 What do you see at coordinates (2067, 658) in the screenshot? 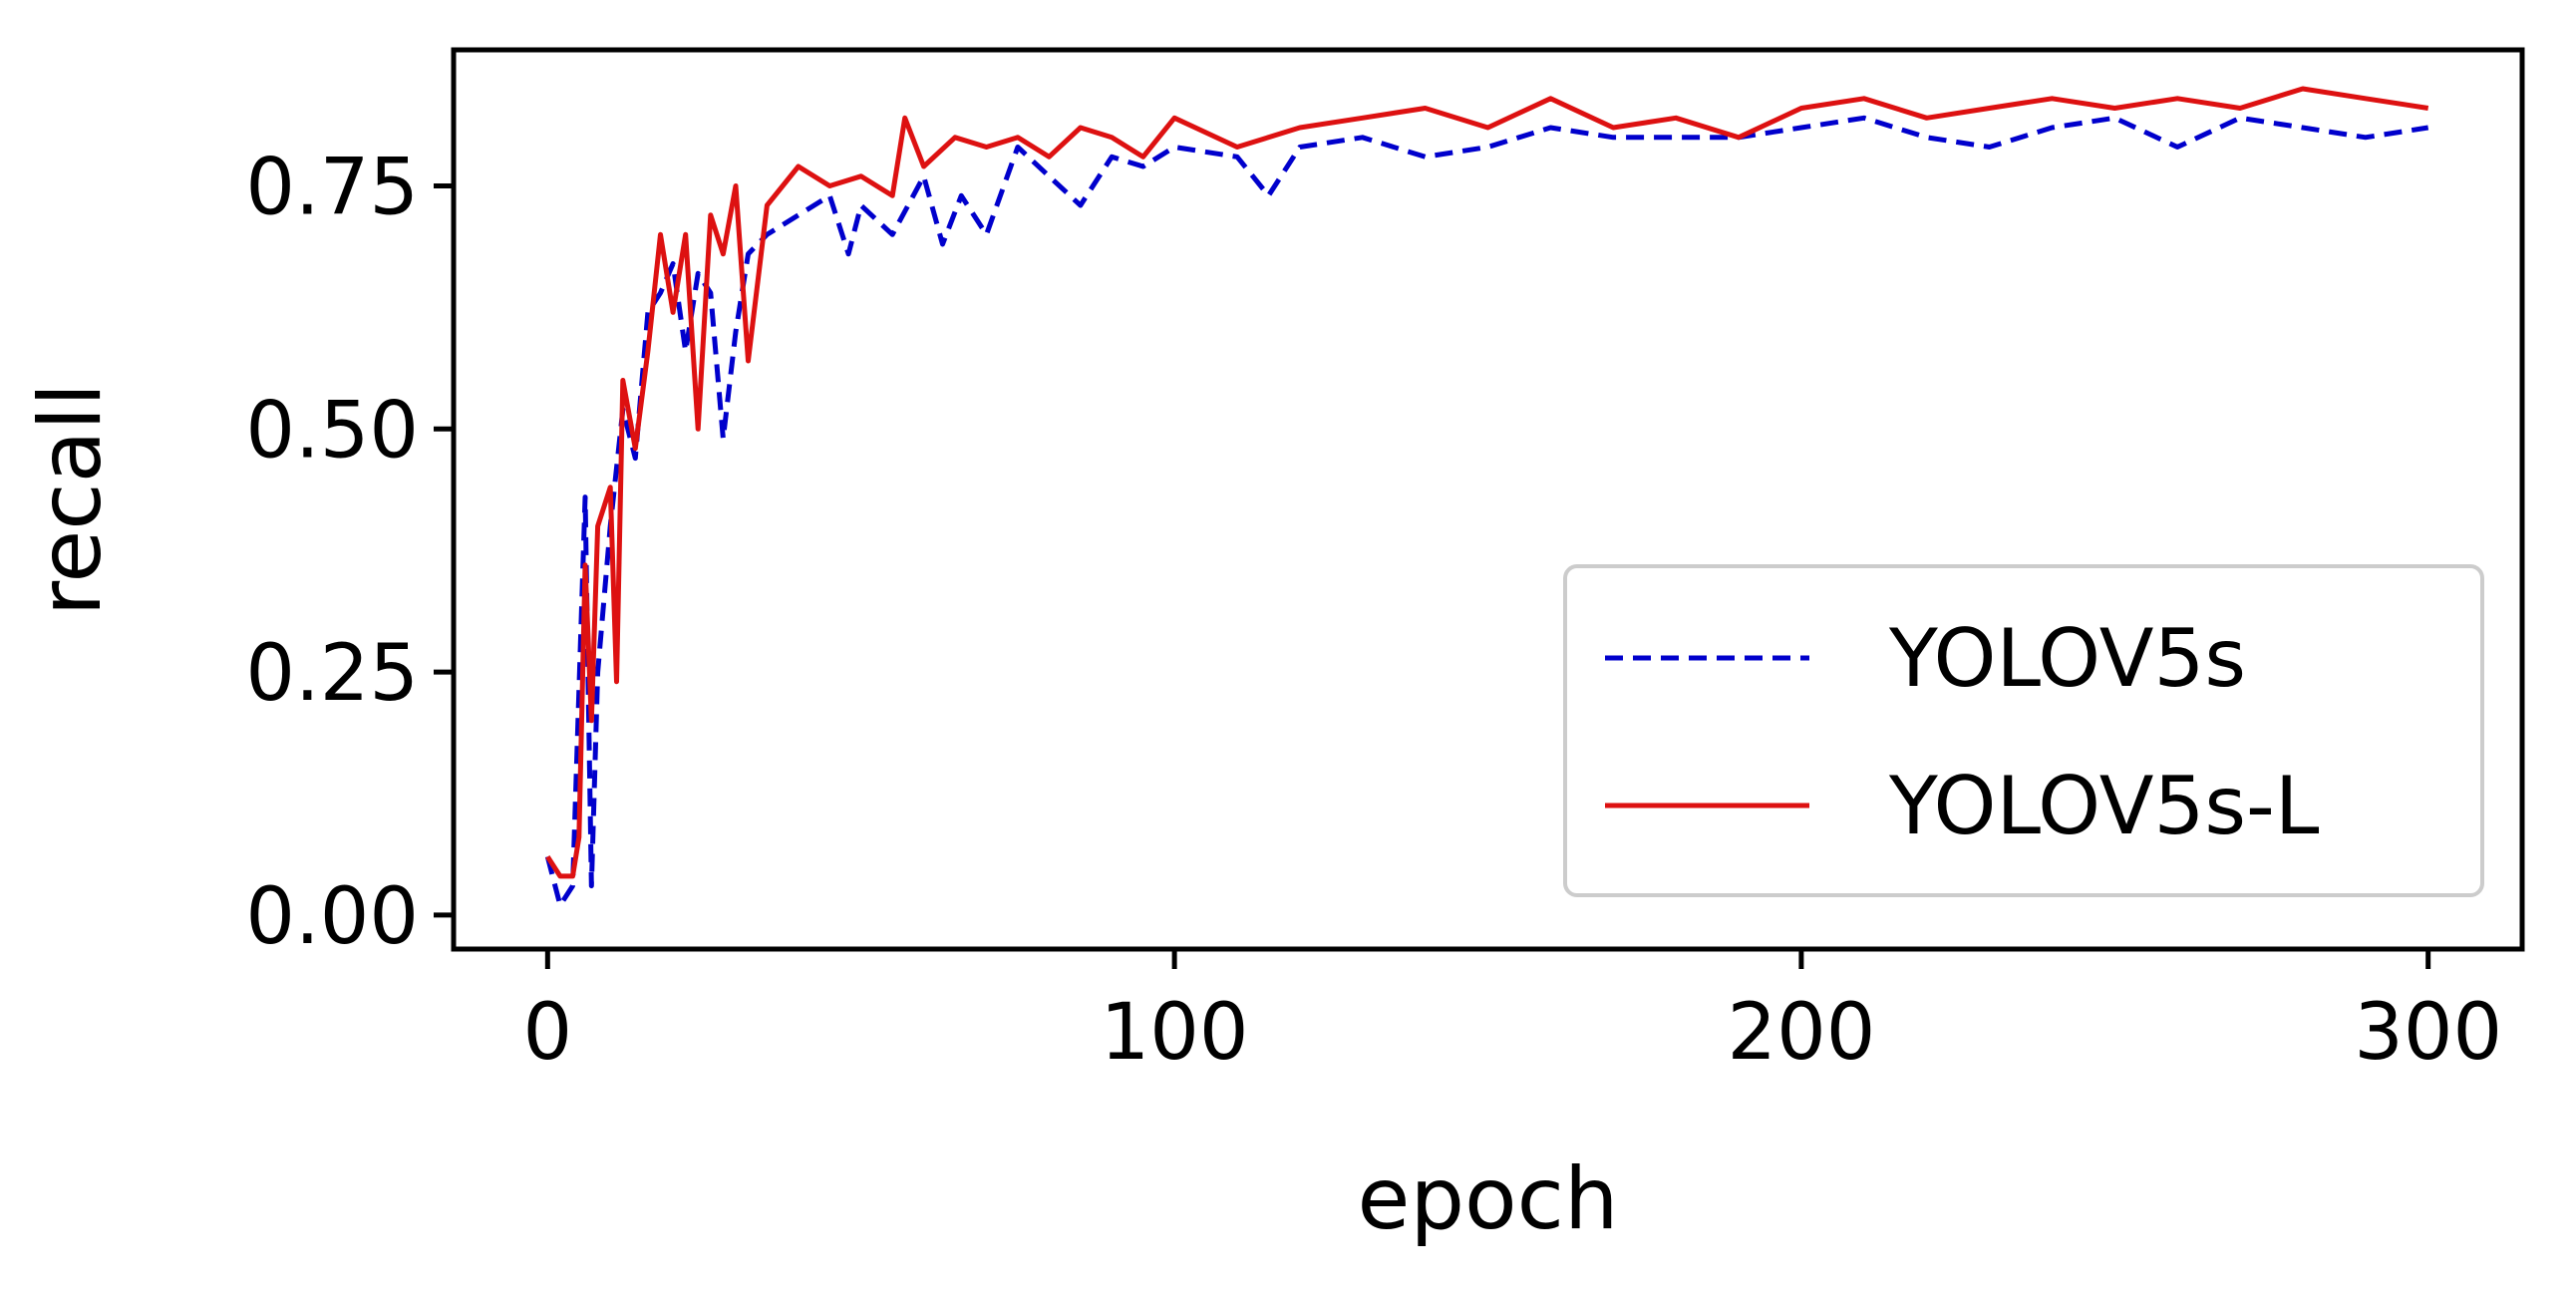
I see `legend-label-yolov5s: YOLOV5s` at bounding box center [2067, 658].